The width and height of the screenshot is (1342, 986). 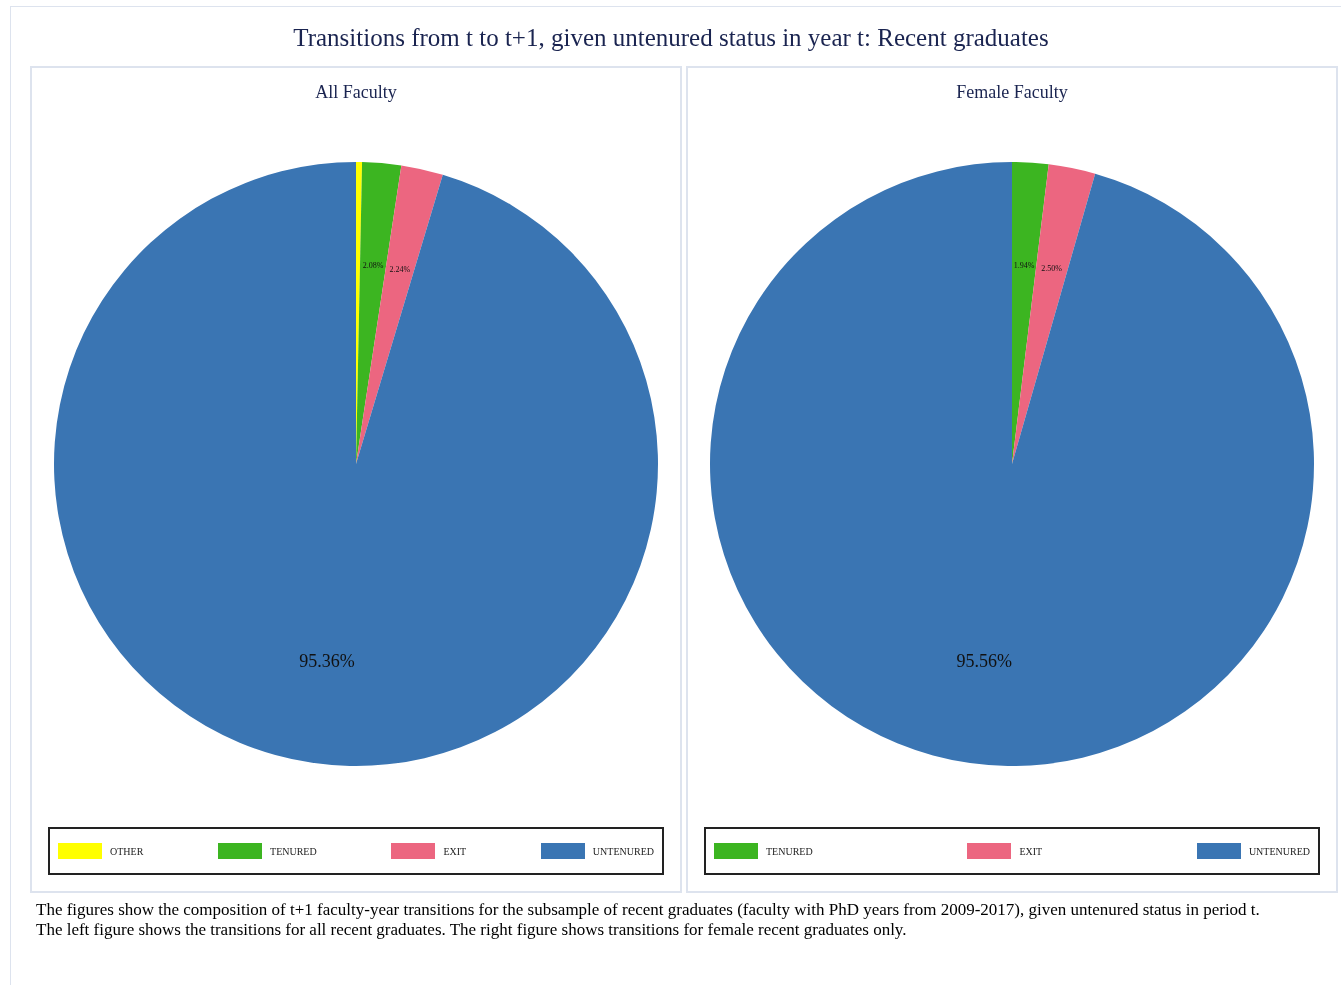 I want to click on data-label: 1.94%, so click(x=1024, y=265).